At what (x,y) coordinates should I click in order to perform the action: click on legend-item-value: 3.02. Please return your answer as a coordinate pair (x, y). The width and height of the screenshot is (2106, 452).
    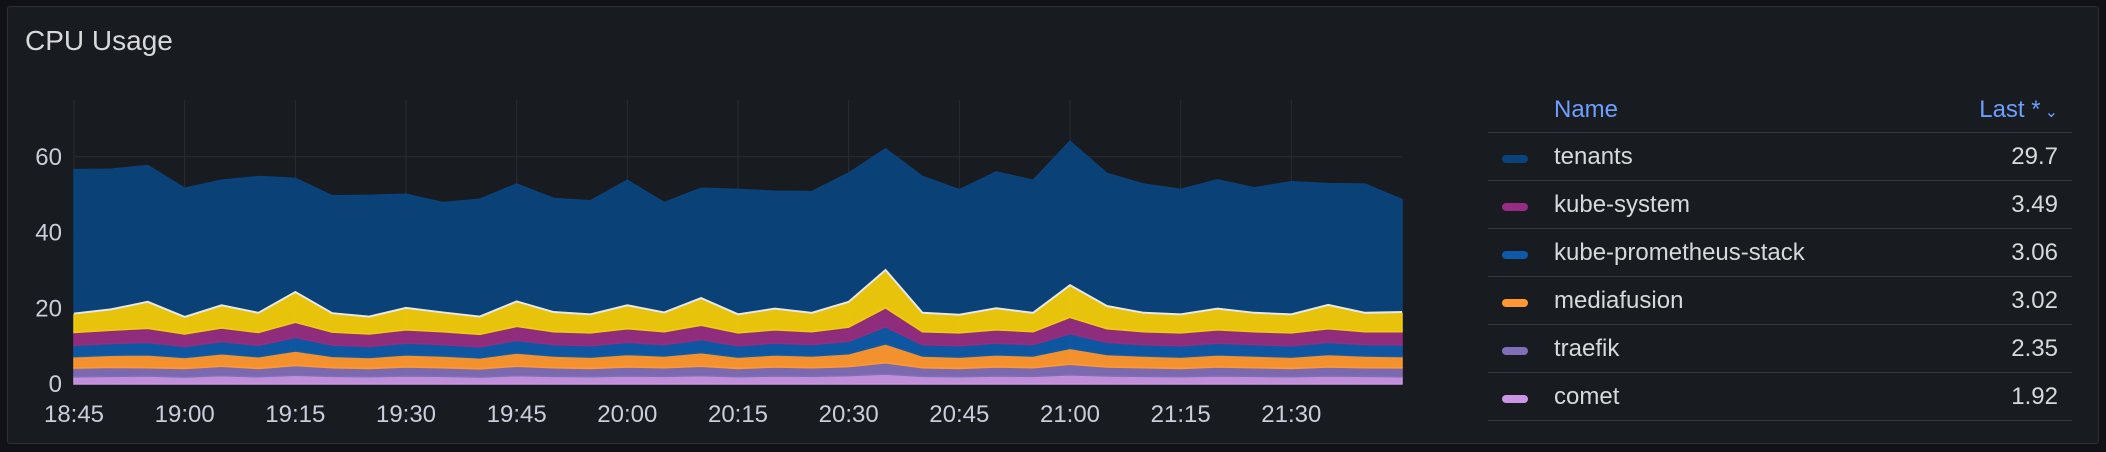
    Looking at the image, I should click on (2034, 300).